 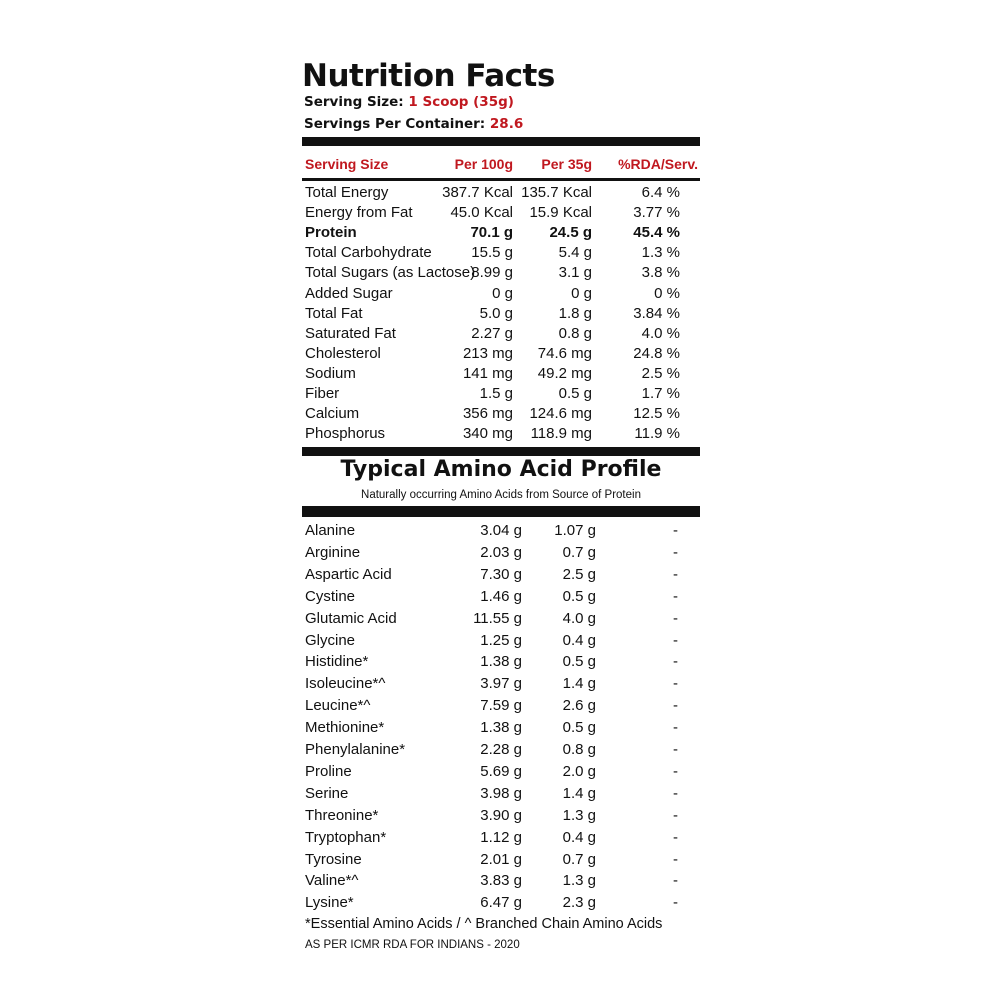 I want to click on rda-value: 11.9 %, so click(x=657, y=434).